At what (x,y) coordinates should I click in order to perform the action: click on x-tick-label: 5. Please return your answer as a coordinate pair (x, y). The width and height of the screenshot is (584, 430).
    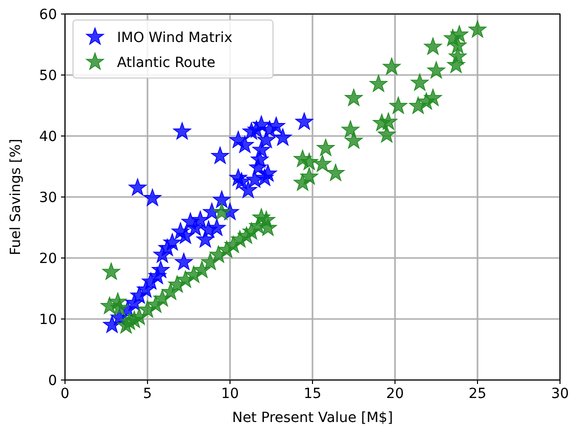
    Looking at the image, I should click on (147, 394).